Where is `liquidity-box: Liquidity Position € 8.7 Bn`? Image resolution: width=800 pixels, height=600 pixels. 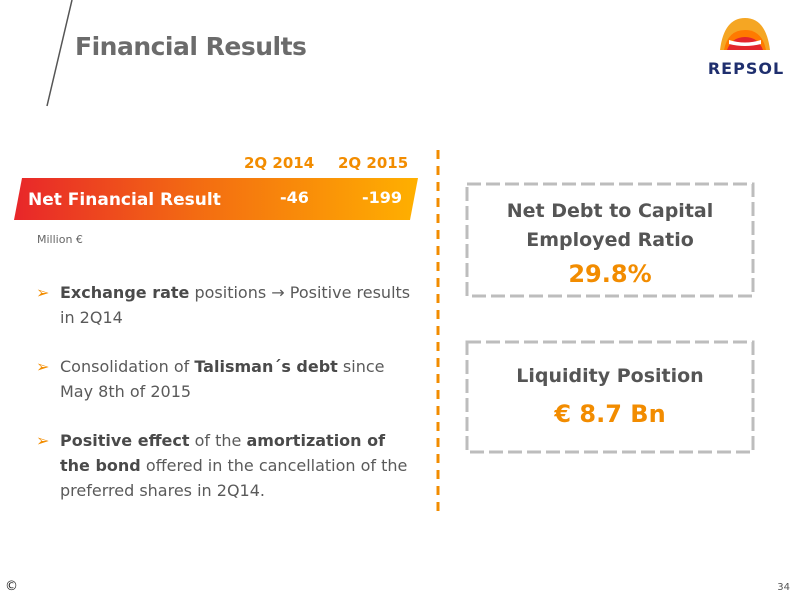 liquidity-box: Liquidity Position € 8.7 Bn is located at coordinates (610, 397).